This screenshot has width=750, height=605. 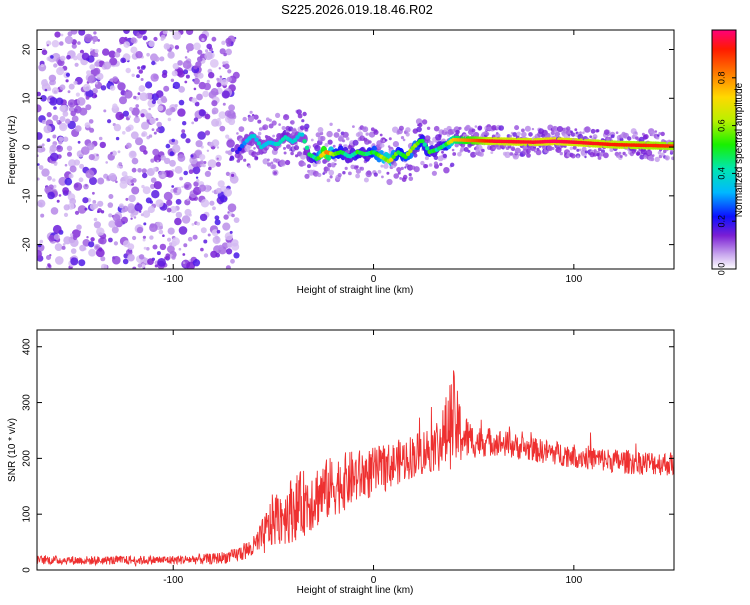 I want to click on colorbar-tick-label: 0.4, so click(x=721, y=173).